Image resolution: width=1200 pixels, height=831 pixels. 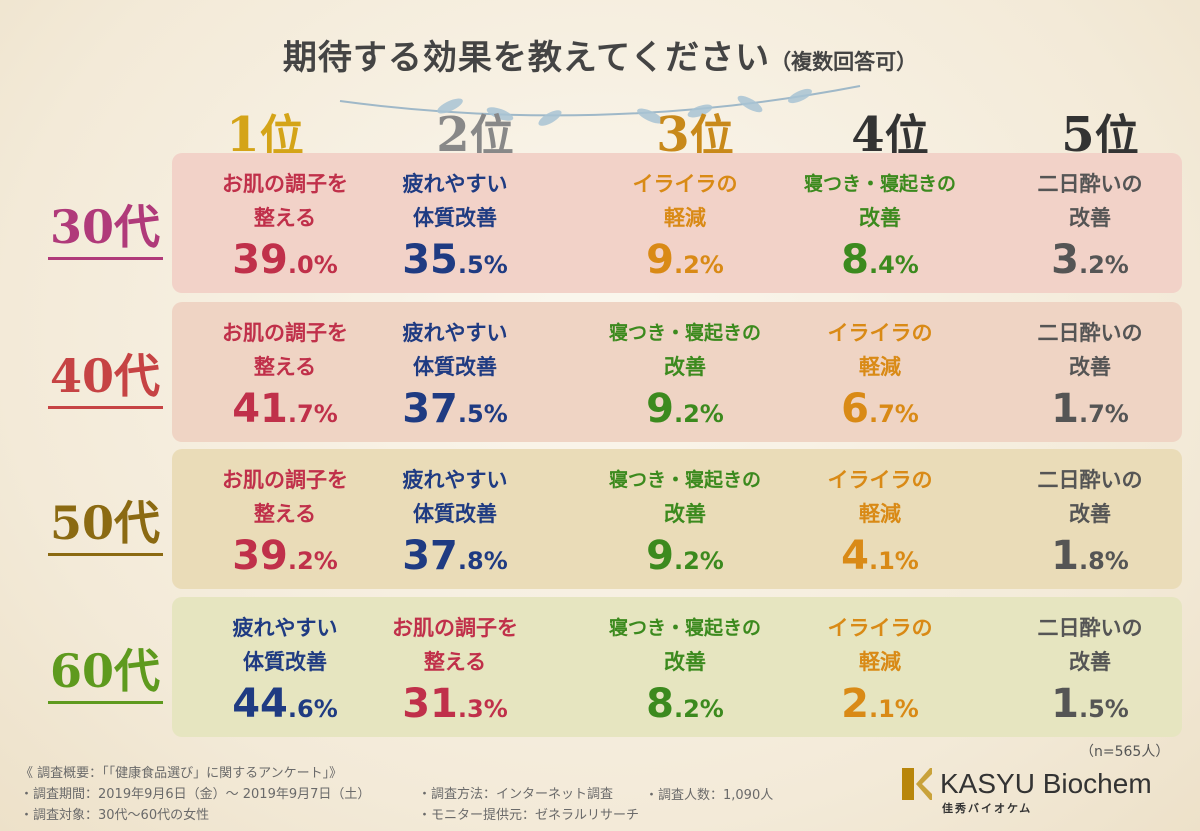 I want to click on chart-title: 期待する効果を教えてください（複数回答可）, so click(x=600, y=54).